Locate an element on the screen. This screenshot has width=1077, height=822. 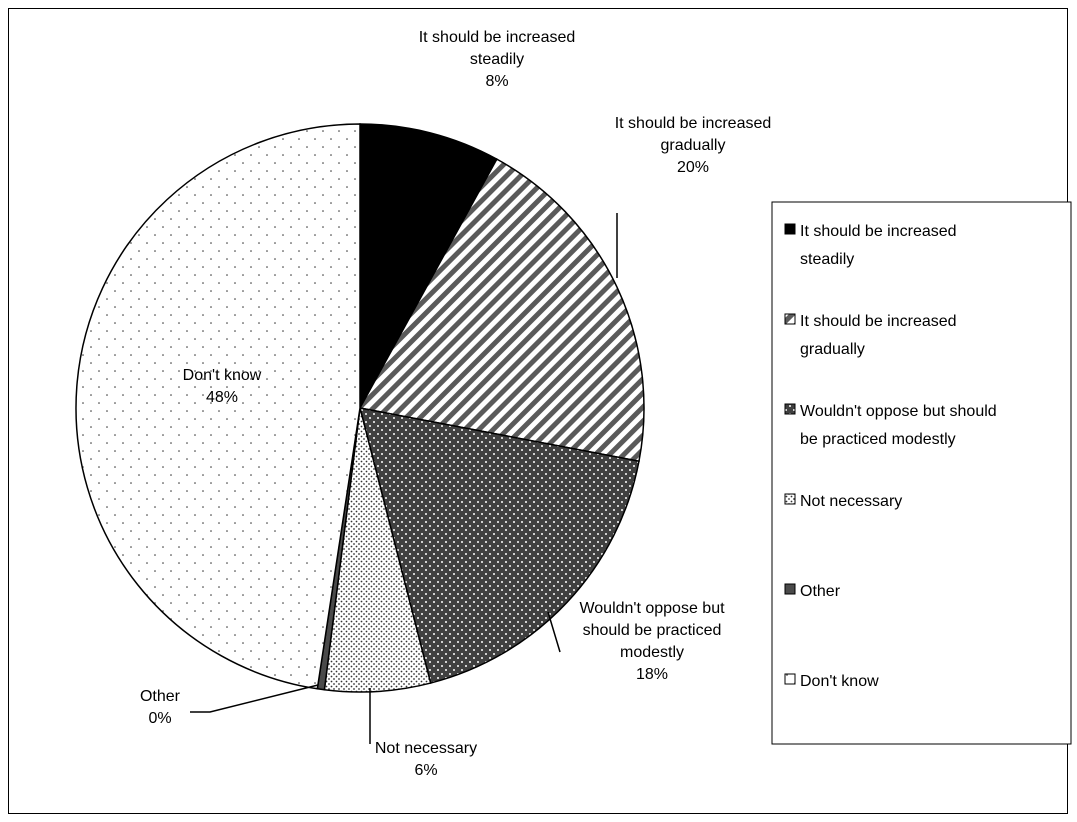
data-label-it-should-be-increased-steadily: It should be increased steadily 8% is located at coordinates (497, 59).